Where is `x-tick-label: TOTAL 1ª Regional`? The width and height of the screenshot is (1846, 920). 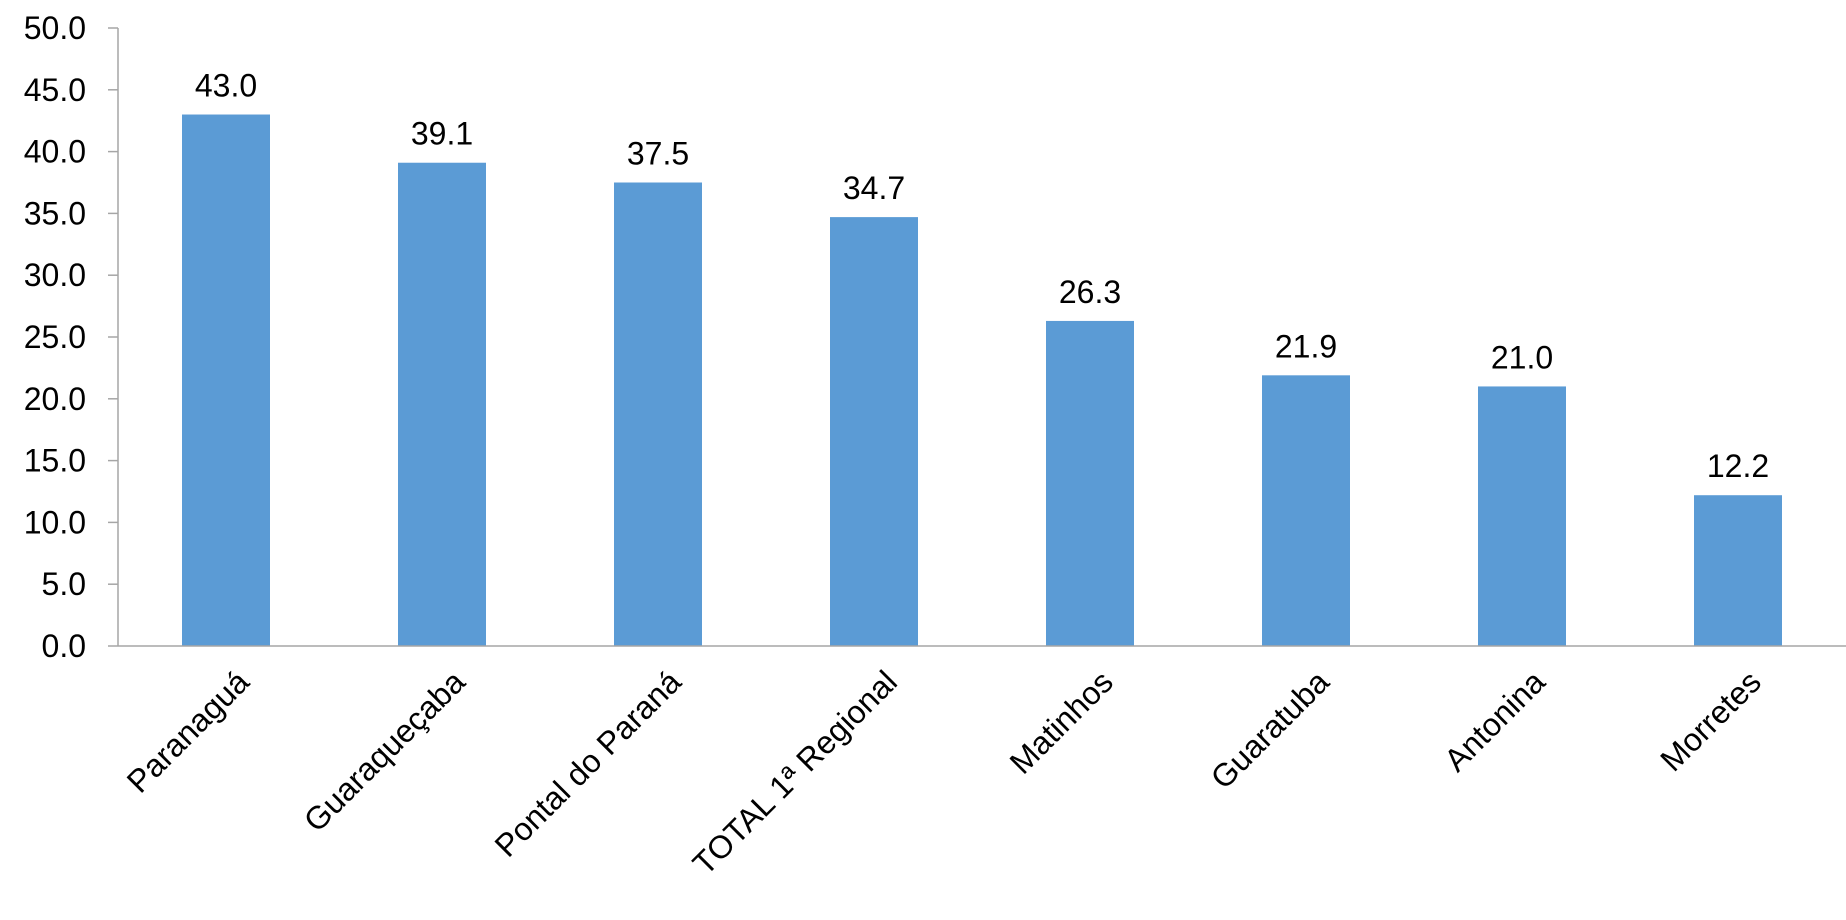 x-tick-label: TOTAL 1ª Regional is located at coordinates (795, 772).